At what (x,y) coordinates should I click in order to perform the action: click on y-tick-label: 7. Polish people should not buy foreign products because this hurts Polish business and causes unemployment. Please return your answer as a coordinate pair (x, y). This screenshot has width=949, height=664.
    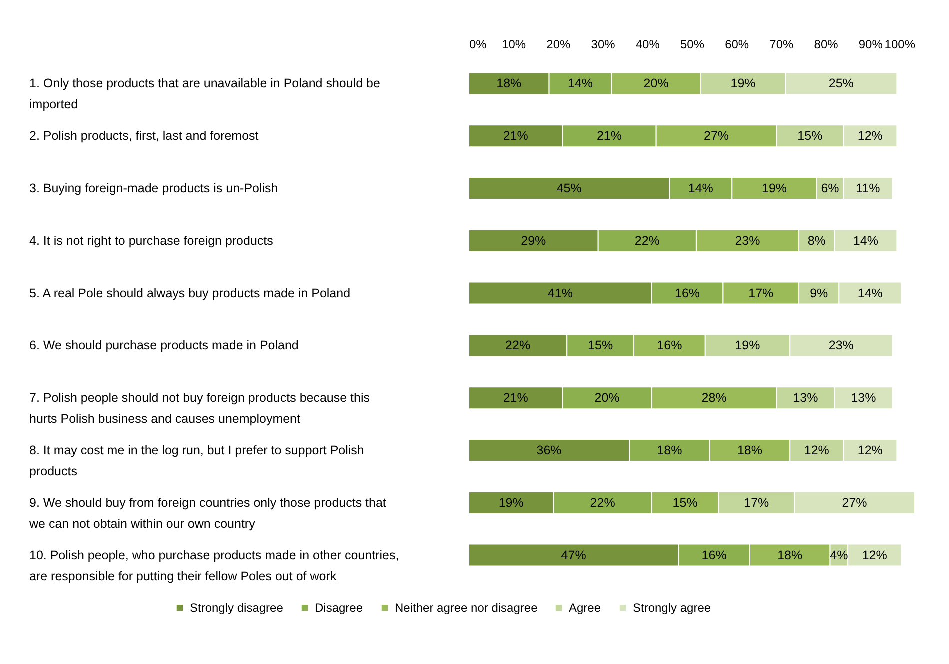
    Looking at the image, I should click on (200, 408).